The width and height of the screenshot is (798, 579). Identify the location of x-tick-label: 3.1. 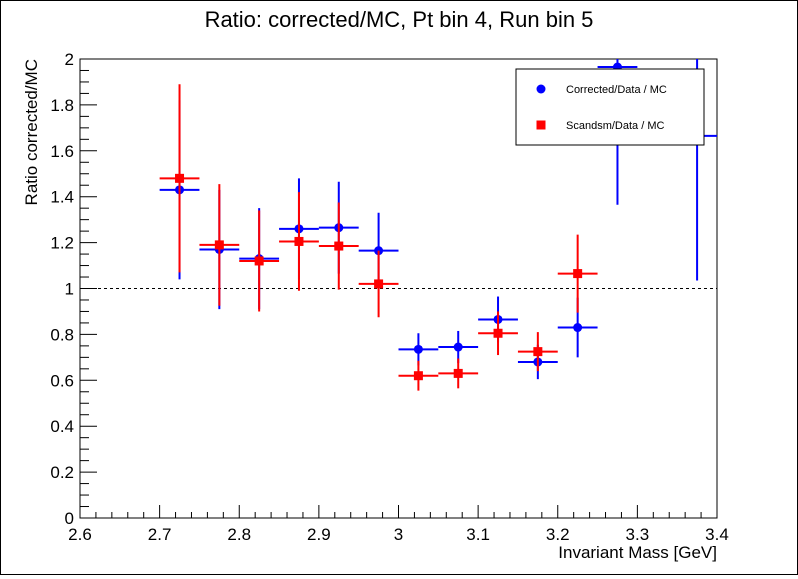
(478, 534).